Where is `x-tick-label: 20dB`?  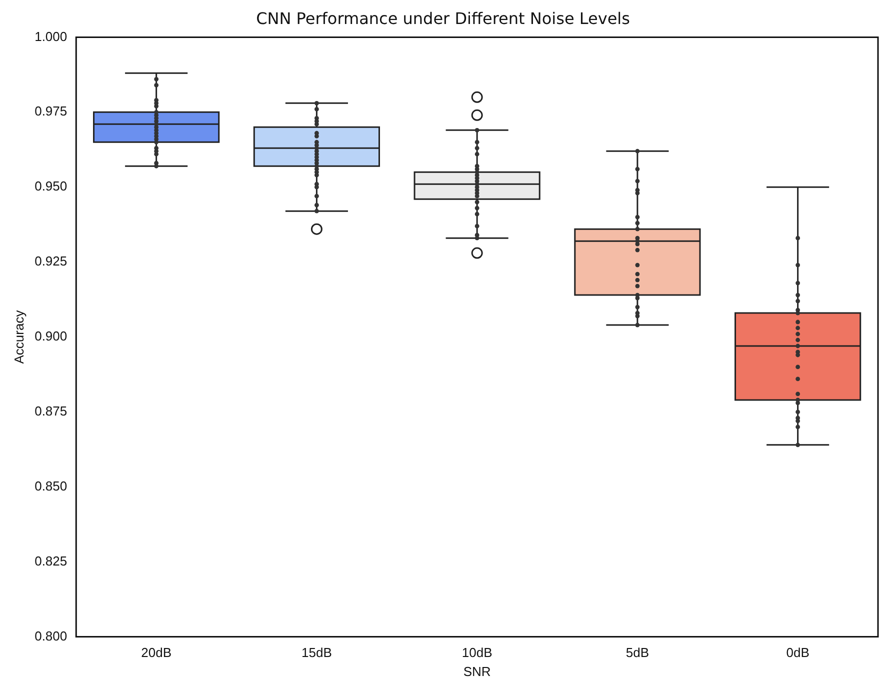 x-tick-label: 20dB is located at coordinates (156, 652).